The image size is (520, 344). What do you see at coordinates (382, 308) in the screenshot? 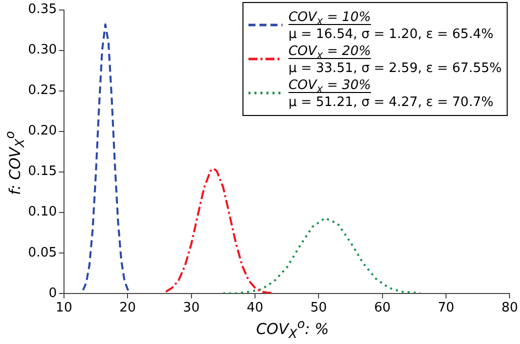
I see `x-tick-label: 60` at bounding box center [382, 308].